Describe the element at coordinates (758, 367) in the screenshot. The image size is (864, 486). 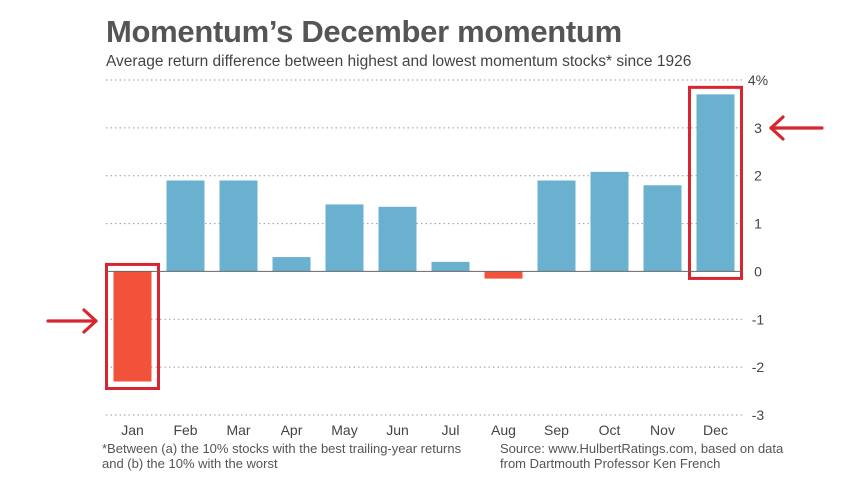
I see `y-tick-label: -2` at that location.